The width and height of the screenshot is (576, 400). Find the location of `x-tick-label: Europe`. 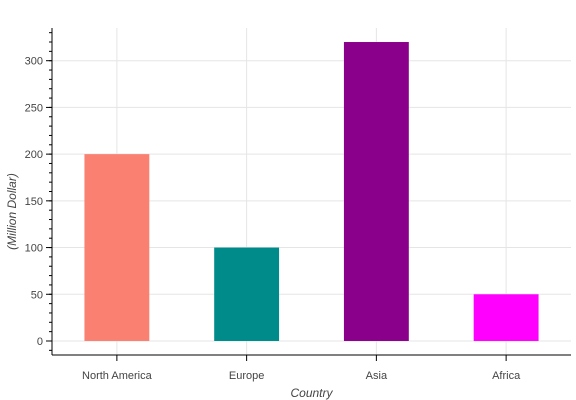

x-tick-label: Europe is located at coordinates (246, 376).